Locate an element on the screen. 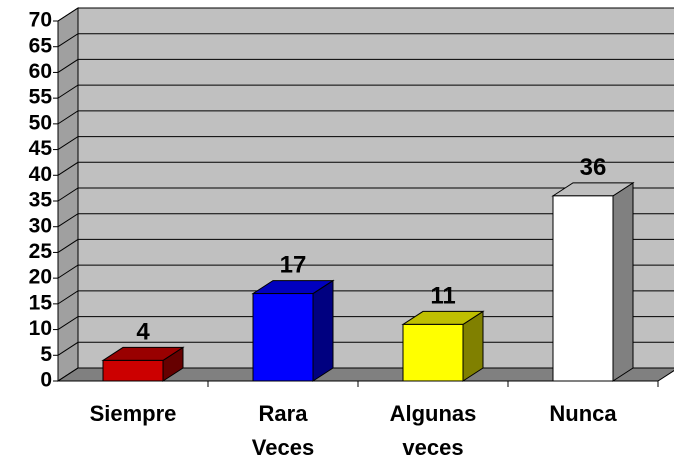 This screenshot has height=473, width=674. value-label: 36 is located at coordinates (593, 167).